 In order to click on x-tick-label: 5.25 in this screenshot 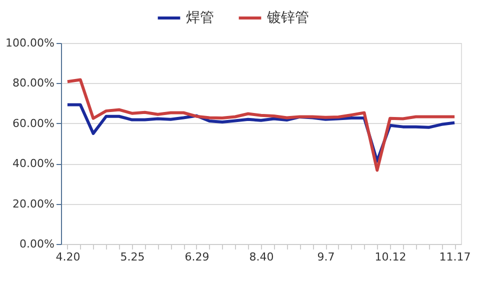, I will do `click(132, 257)`.